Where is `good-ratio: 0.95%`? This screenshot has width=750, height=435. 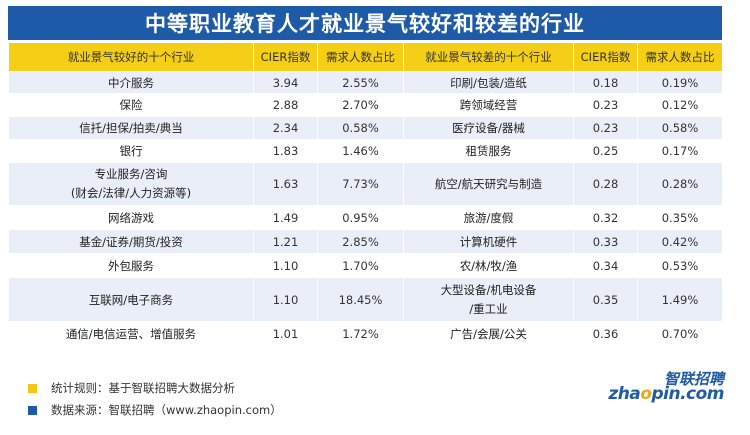
good-ratio: 0.95% is located at coordinates (360, 217).